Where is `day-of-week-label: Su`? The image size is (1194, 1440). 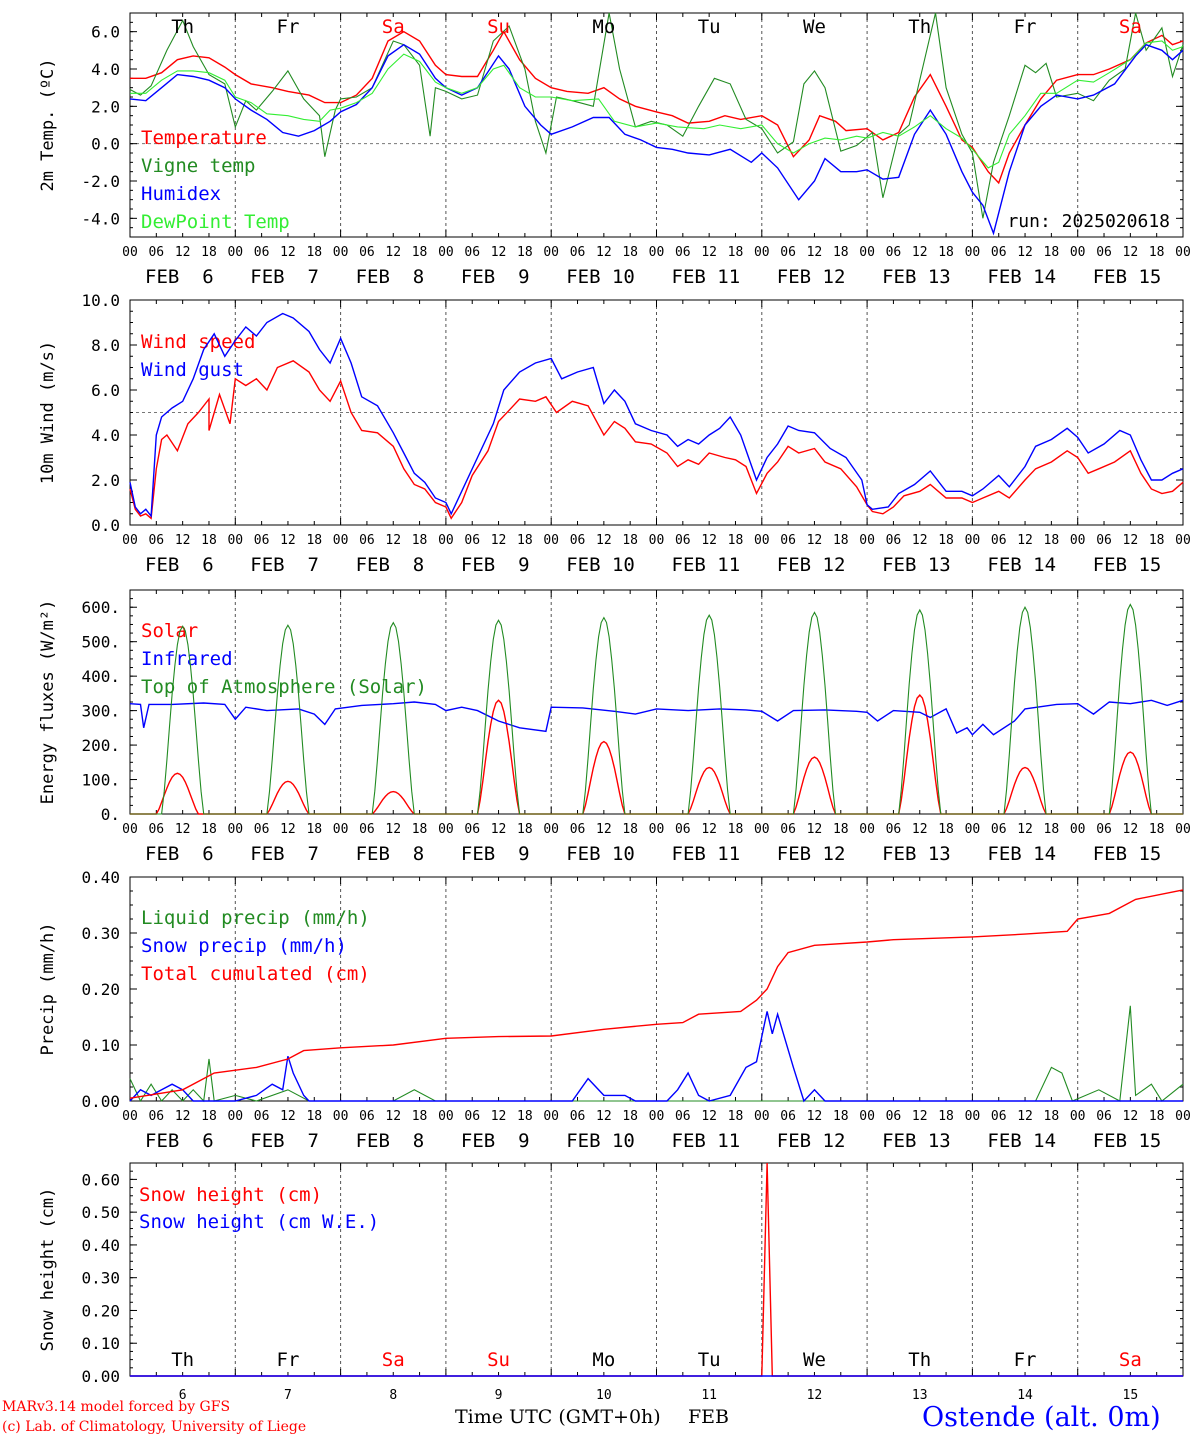
day-of-week-label: Su is located at coordinates (498, 27).